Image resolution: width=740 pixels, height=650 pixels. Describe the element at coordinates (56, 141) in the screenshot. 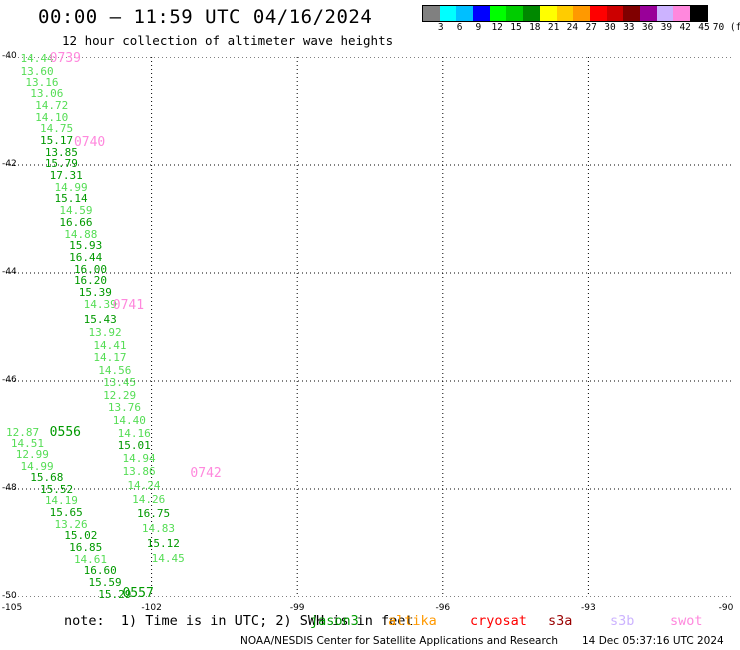

I see `wave-height-point: 15.17` at that location.